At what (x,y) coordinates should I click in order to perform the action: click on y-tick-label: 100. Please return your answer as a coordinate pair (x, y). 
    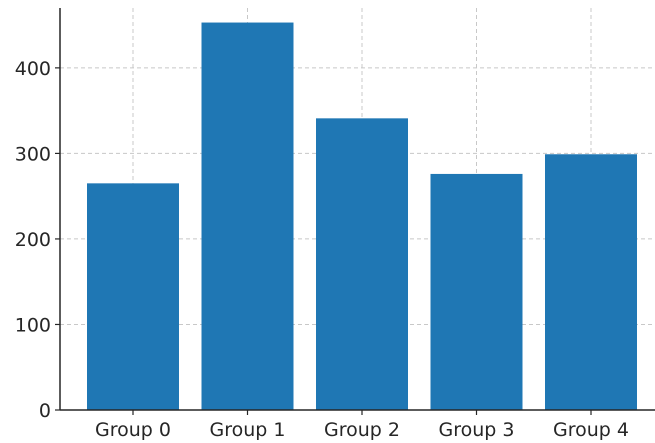
    Looking at the image, I should click on (33, 325).